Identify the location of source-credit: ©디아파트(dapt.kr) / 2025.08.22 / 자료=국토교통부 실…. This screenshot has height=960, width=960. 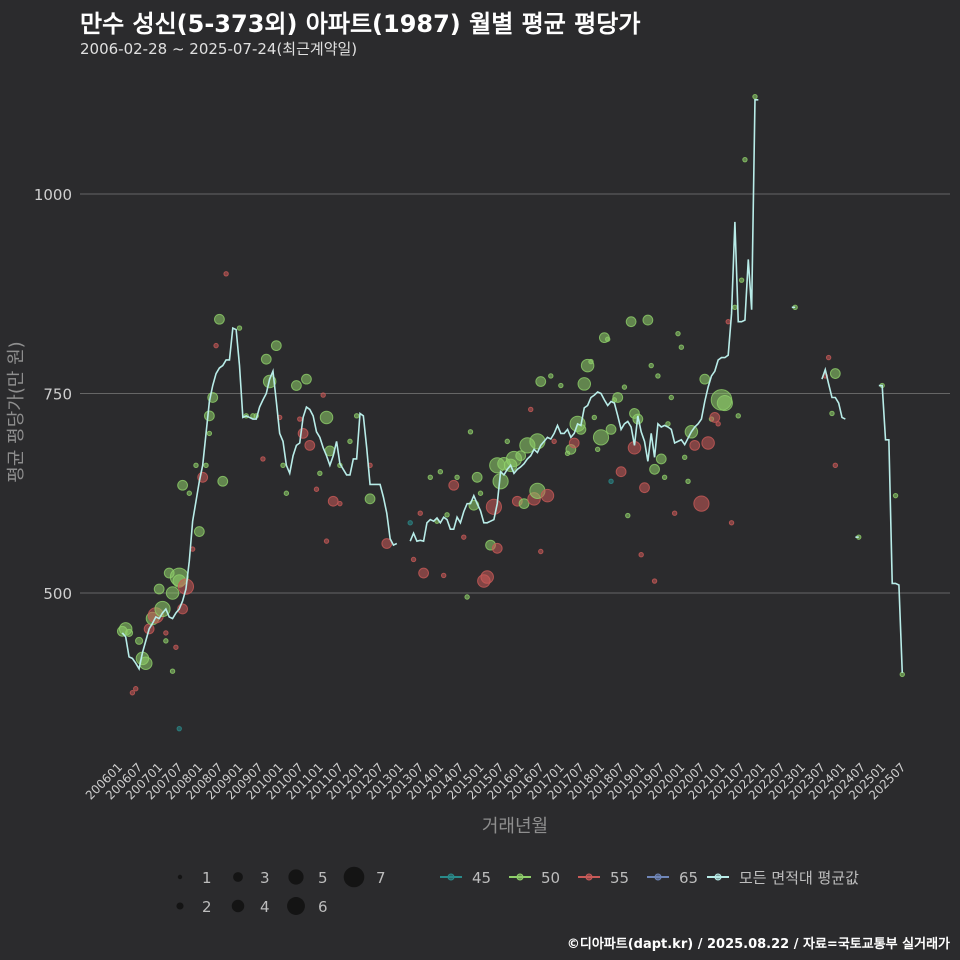
(758, 944).